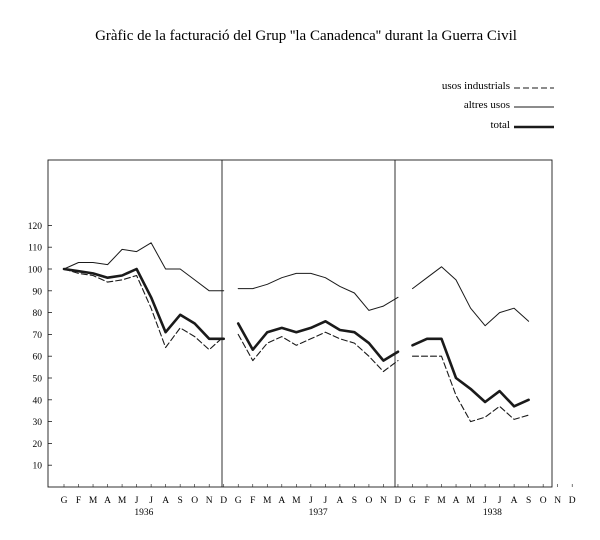  Describe the element at coordinates (40, 347) in the screenshot. I see `y-axis: 10 20 30 40 50 60 70 80 90 100 110 120` at that location.